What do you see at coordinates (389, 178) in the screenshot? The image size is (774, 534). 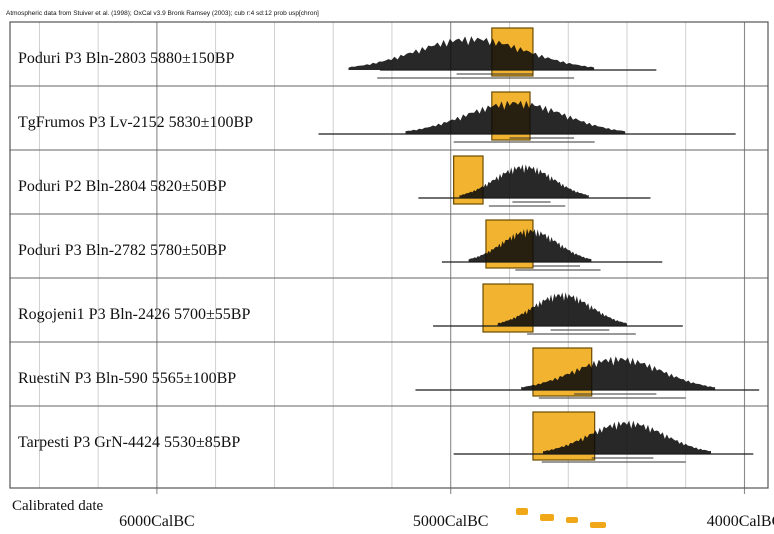 I see `chart-row: Poduri P2 Bln-2804 5820±50BP` at bounding box center [389, 178].